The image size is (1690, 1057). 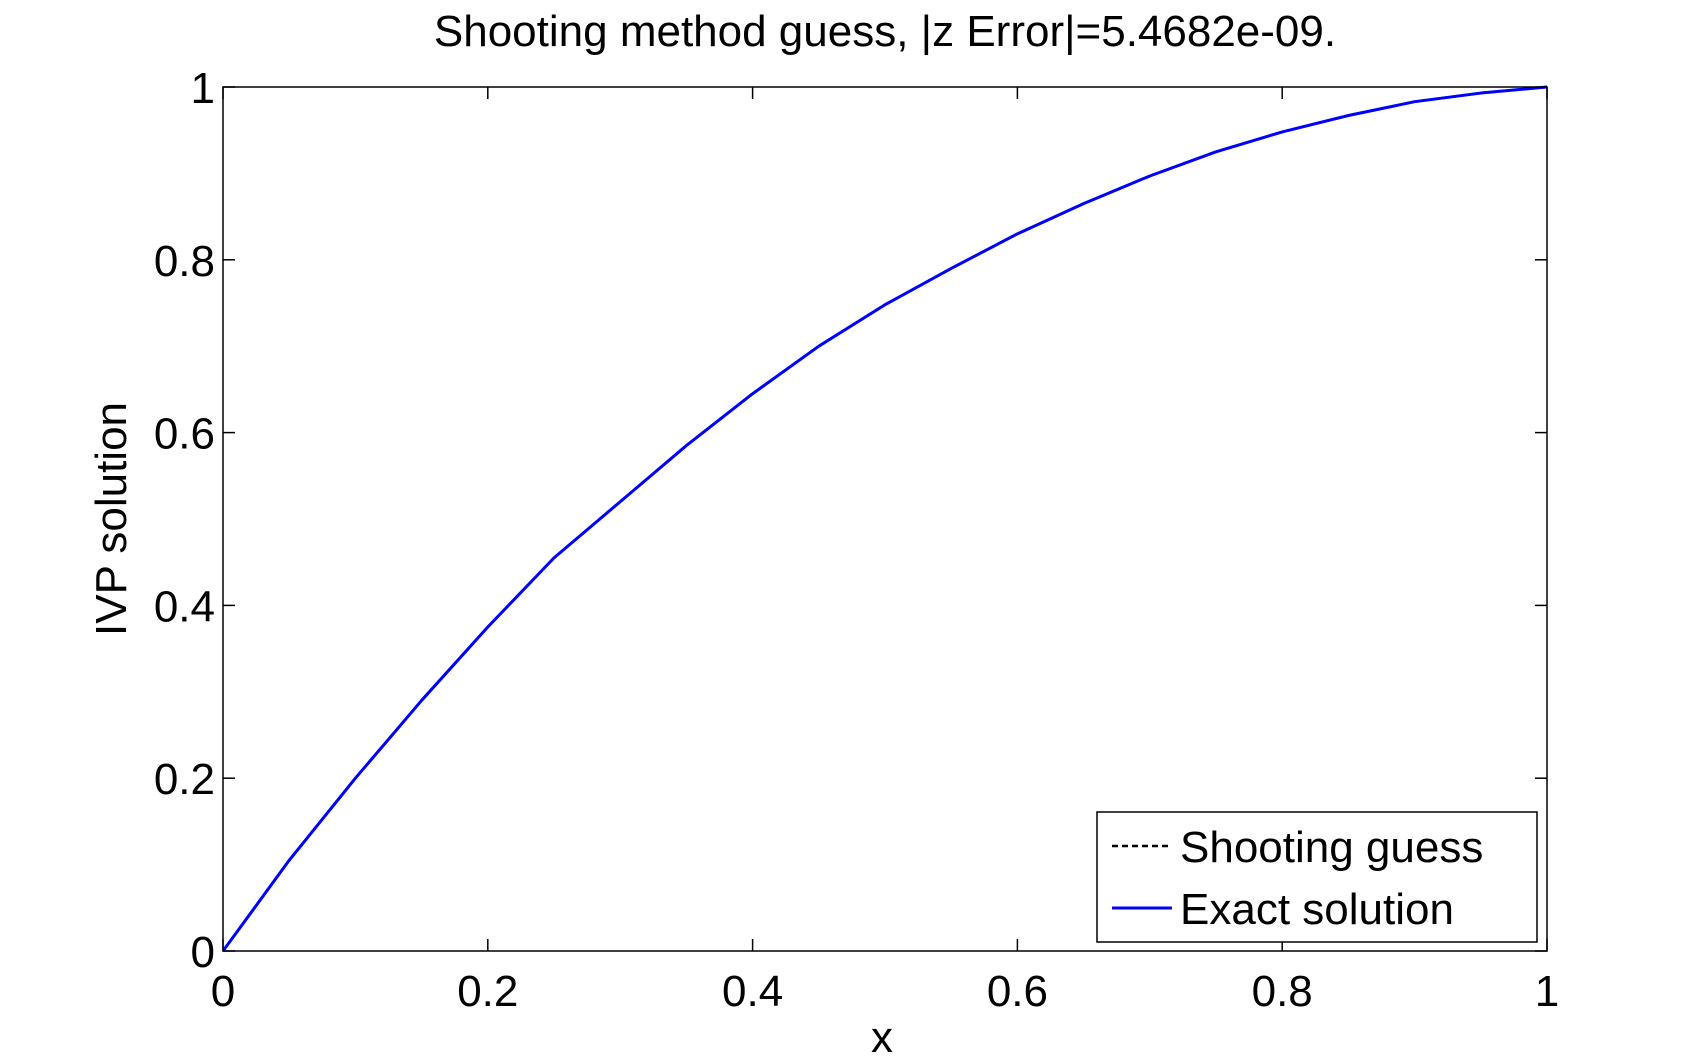 What do you see at coordinates (111, 519) in the screenshot?
I see `y-axis-label: IVP solution` at bounding box center [111, 519].